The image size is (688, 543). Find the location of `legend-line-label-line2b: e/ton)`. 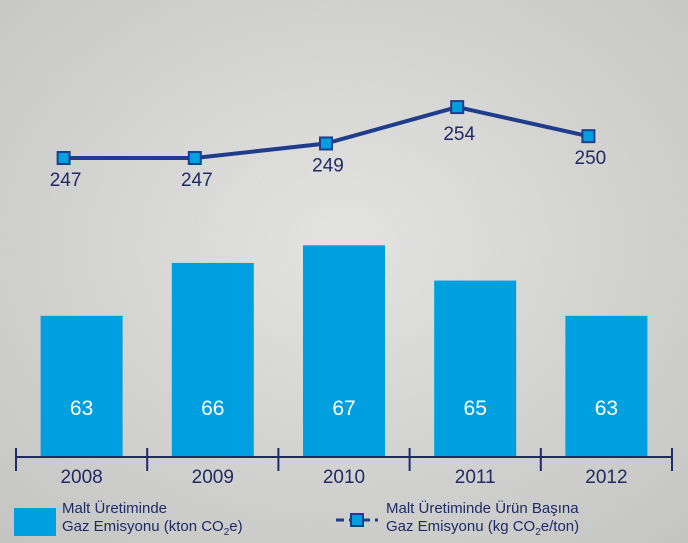

legend-line-label-line2b: e/ton) is located at coordinates (560, 526).